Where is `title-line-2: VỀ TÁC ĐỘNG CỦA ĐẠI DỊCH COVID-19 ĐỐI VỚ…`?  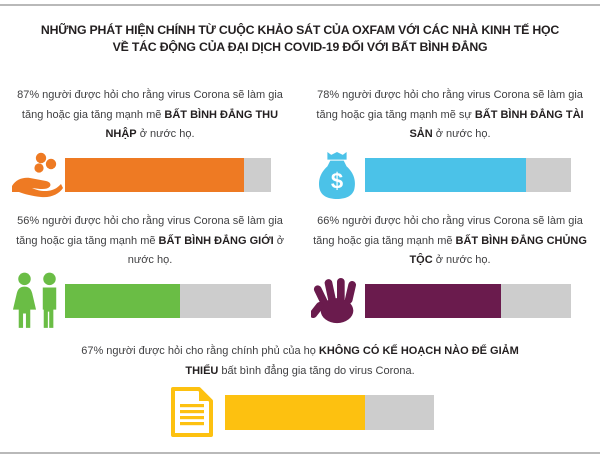
title-line-2: VỀ TÁC ĐỘNG CỦA ĐẠI DỊCH COVID-19 ĐỐI VỚ… is located at coordinates (300, 47).